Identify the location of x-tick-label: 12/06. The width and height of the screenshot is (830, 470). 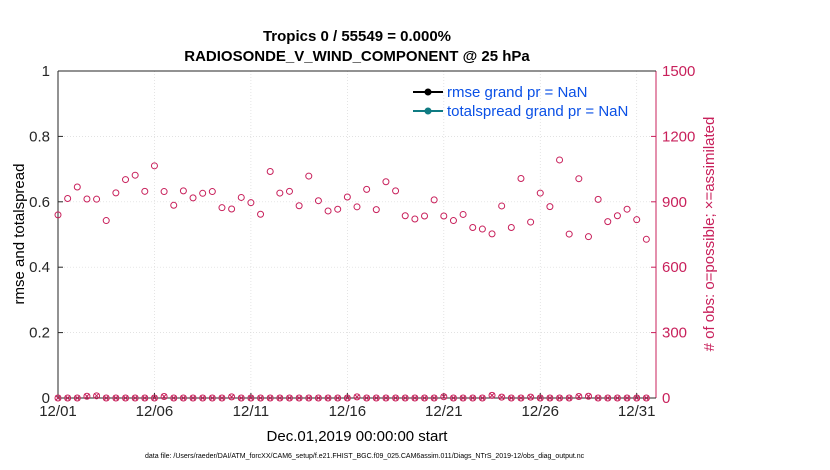
(155, 411).